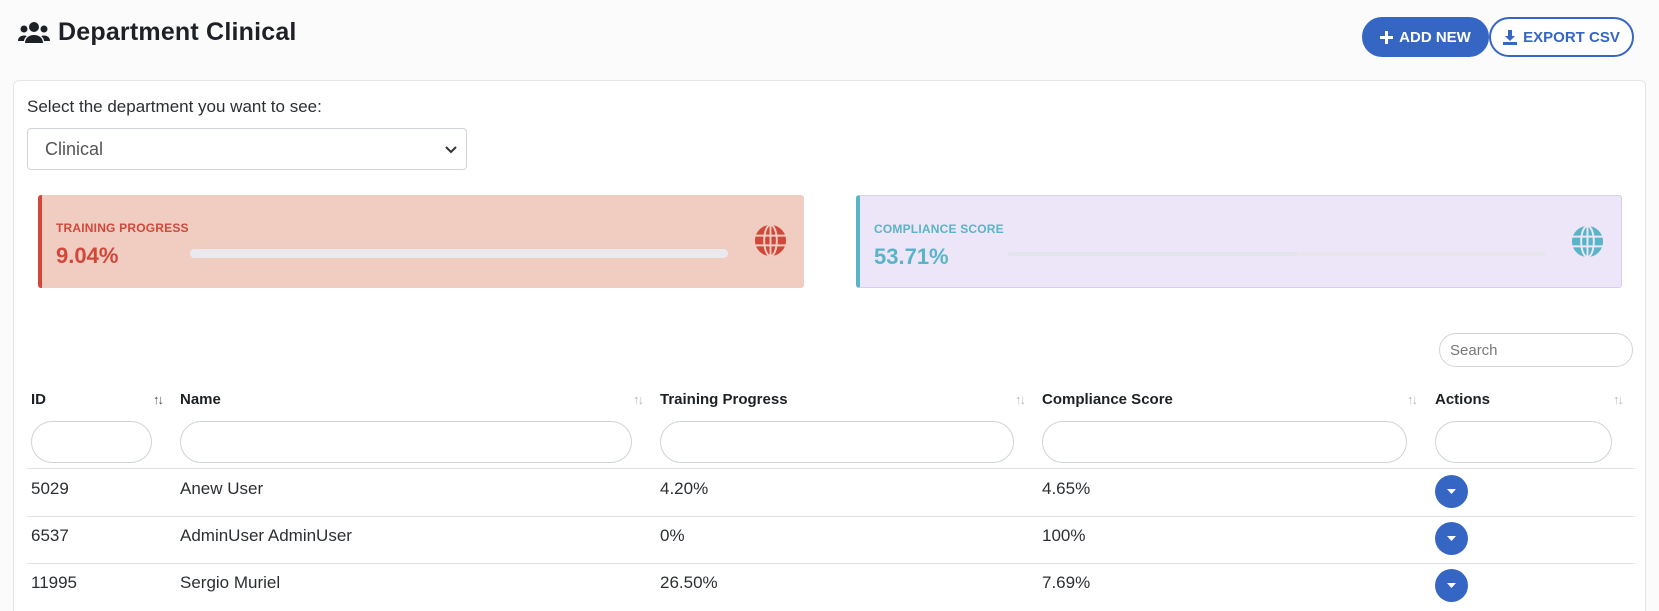 Image resolution: width=1659 pixels, height=611 pixels. What do you see at coordinates (911, 256) in the screenshot?
I see `compliance-score-value: 53.71%` at bounding box center [911, 256].